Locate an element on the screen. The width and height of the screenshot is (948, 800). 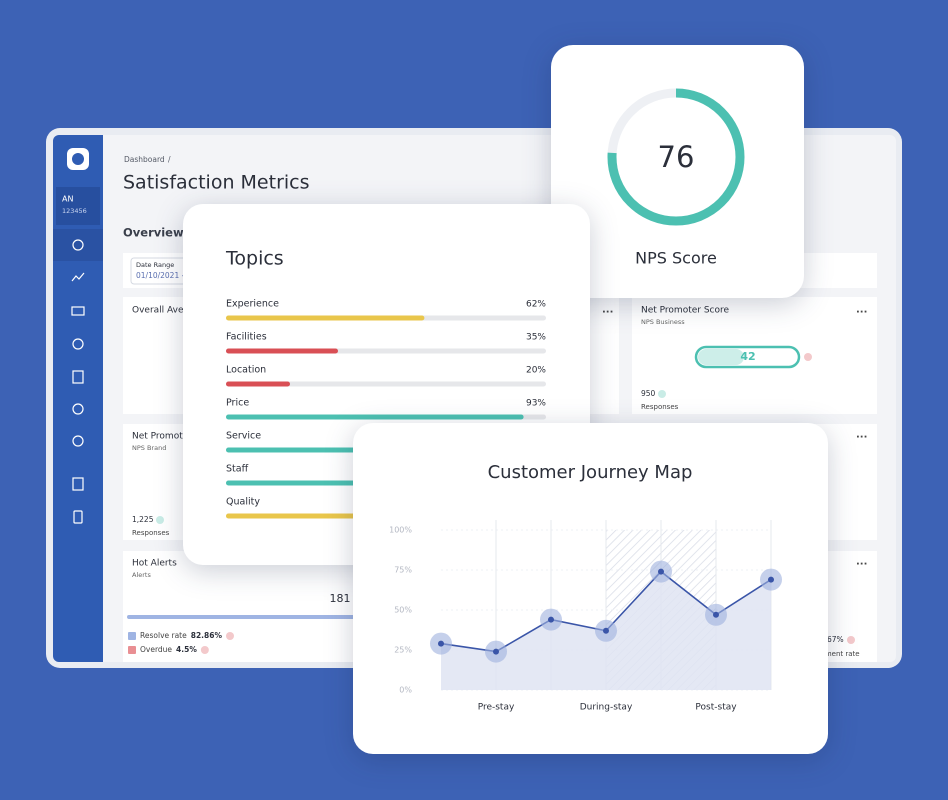
card is located at coordinates (677, 171).